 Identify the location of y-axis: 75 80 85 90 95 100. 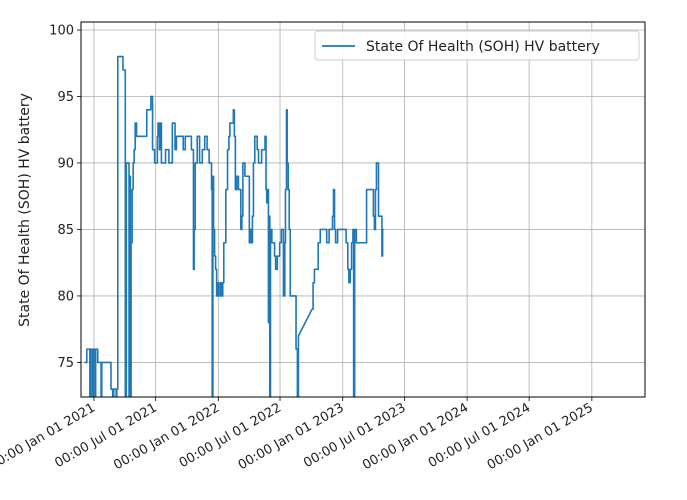
(65, 197).